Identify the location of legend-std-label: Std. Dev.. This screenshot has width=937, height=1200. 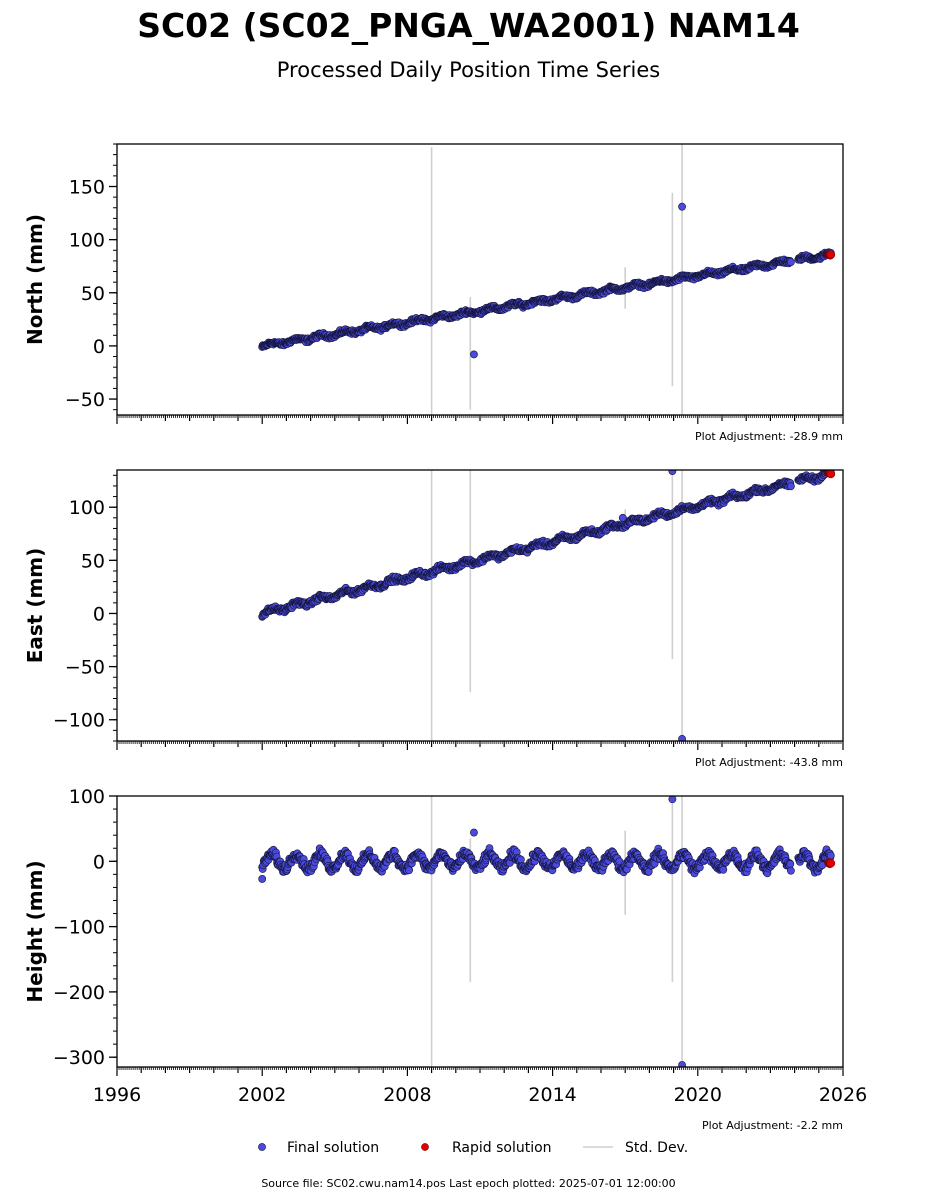
(656, 1148).